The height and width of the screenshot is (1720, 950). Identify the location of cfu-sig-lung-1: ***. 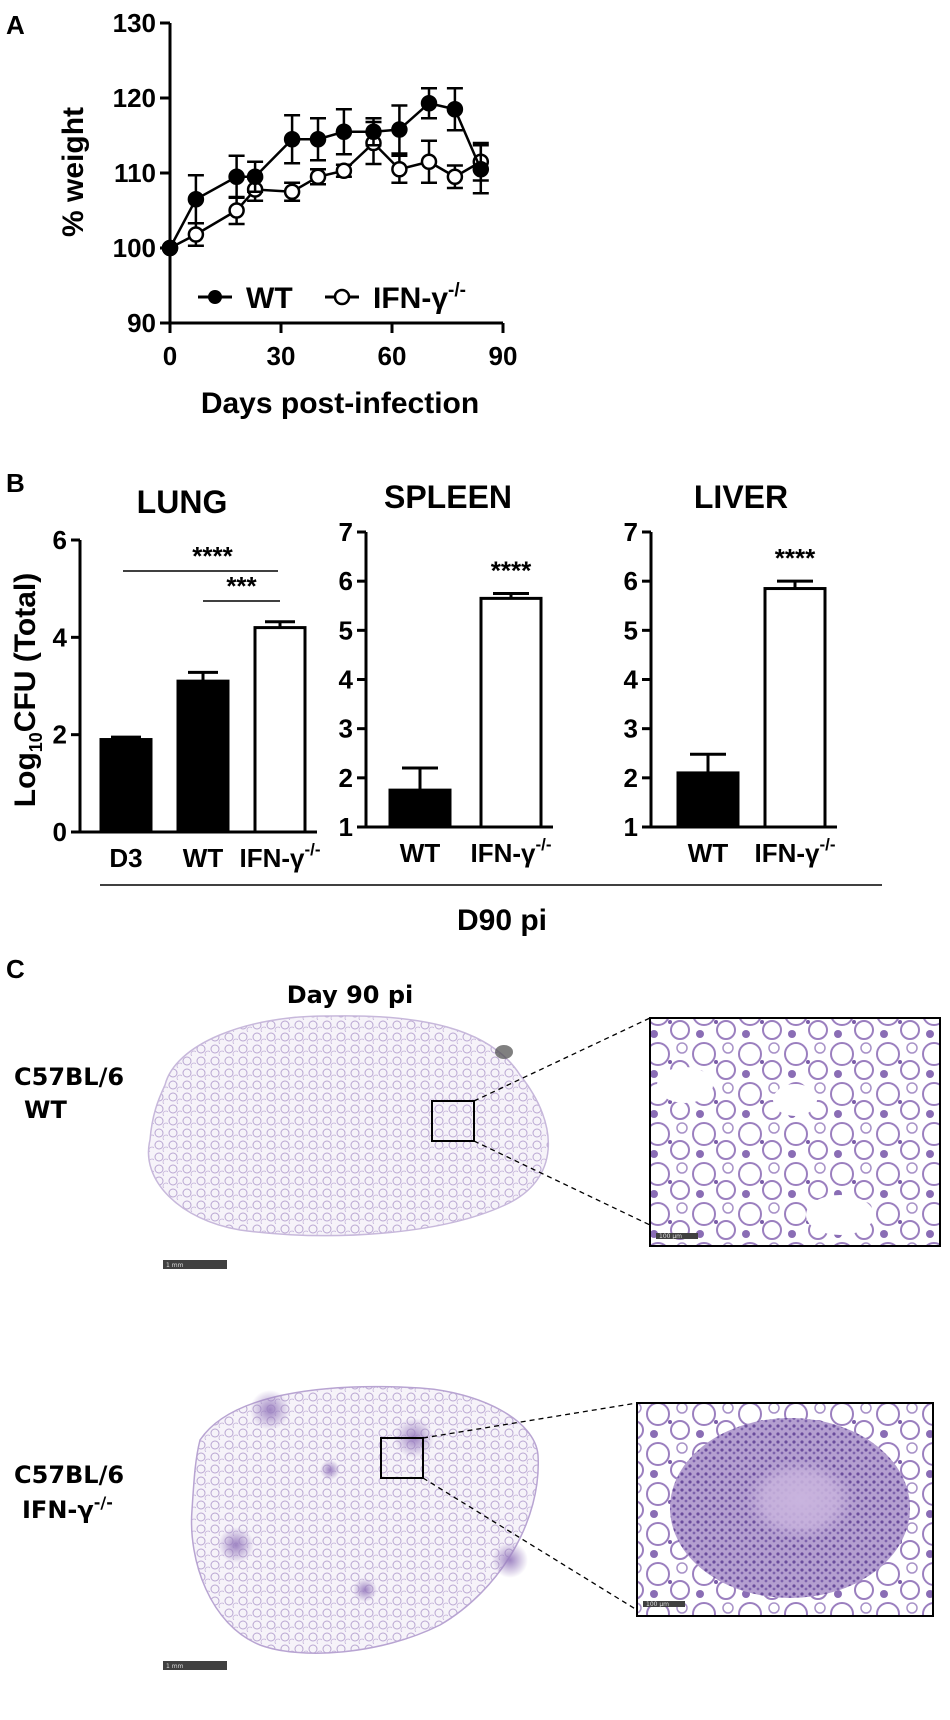
(241, 586).